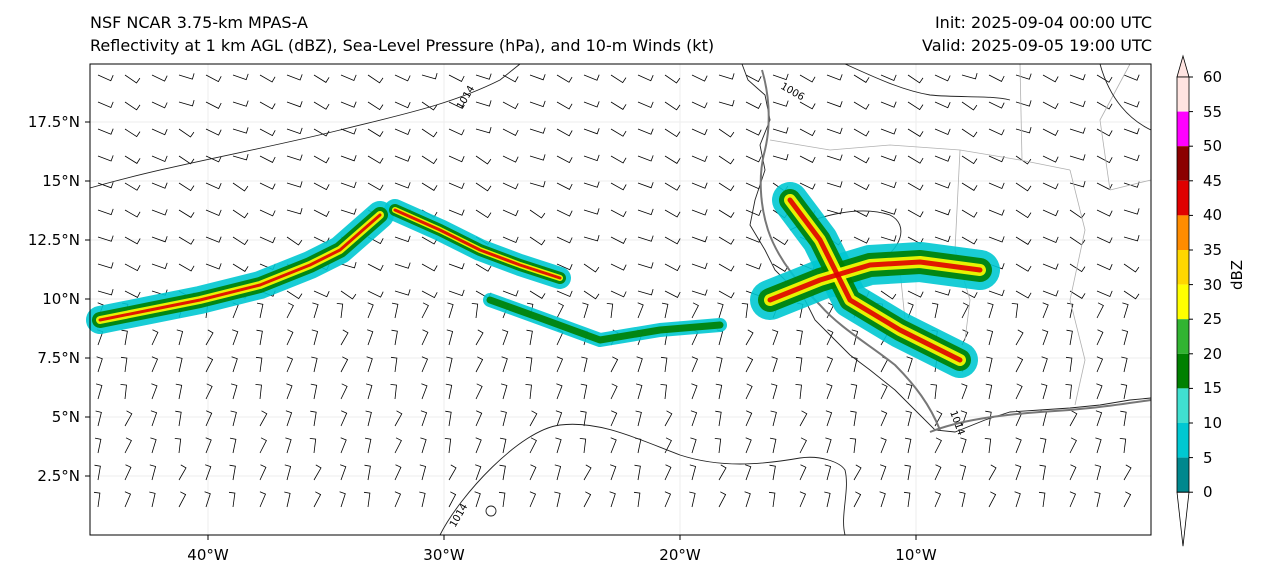  Describe the element at coordinates (53, 122) in the screenshot. I see `lat-label-17.5n: 17.5°N` at that location.